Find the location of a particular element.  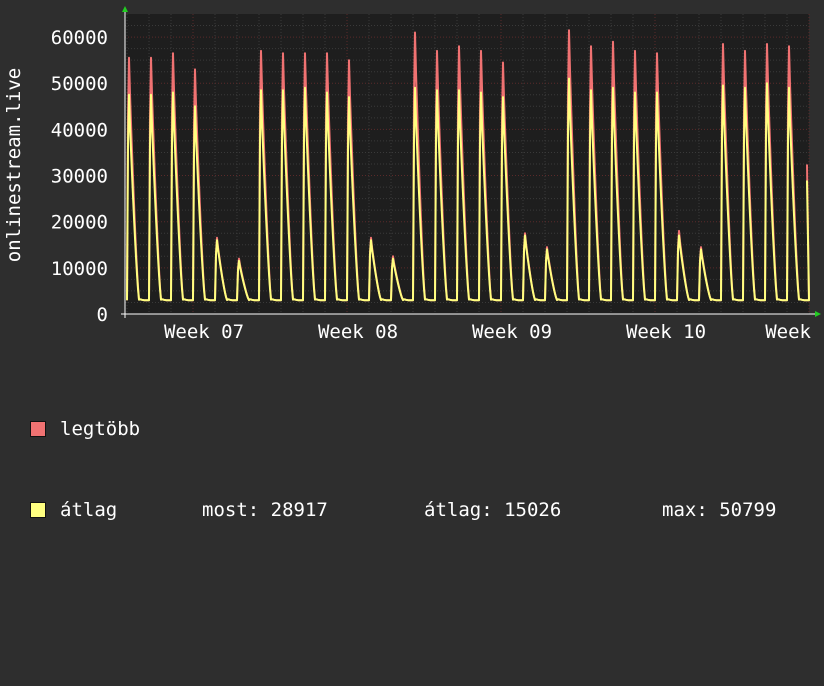

y-tick-label: 0 is located at coordinates (102, 315).